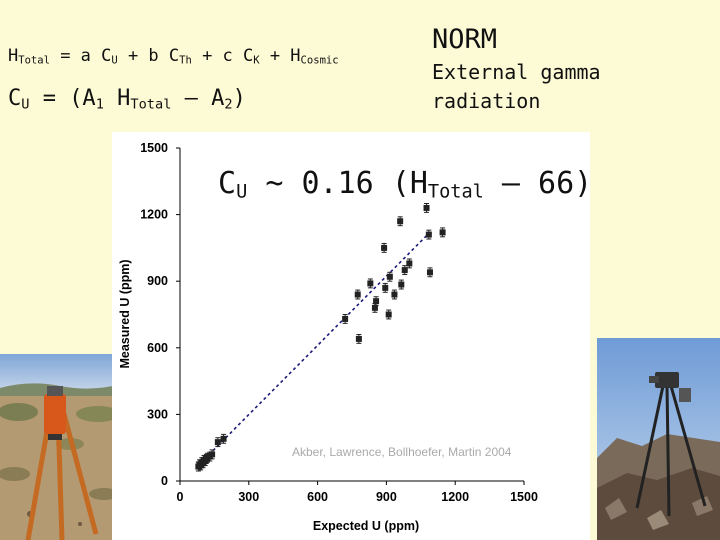 This screenshot has height=540, width=720. What do you see at coordinates (154, 215) in the screenshot?
I see `y-tick-label: 1200` at bounding box center [154, 215].